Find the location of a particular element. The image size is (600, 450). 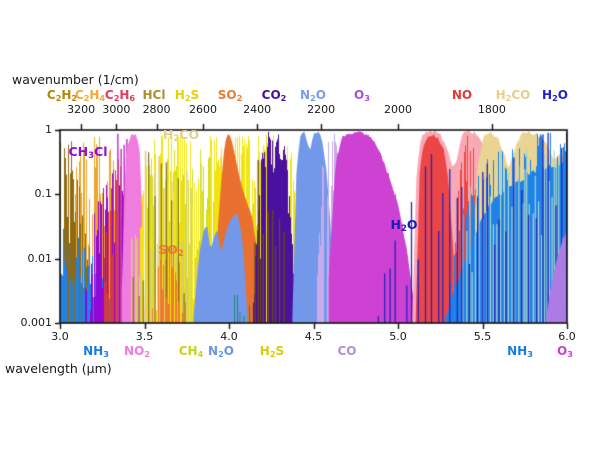

top-label-h2s: H2S is located at coordinates (187, 95).